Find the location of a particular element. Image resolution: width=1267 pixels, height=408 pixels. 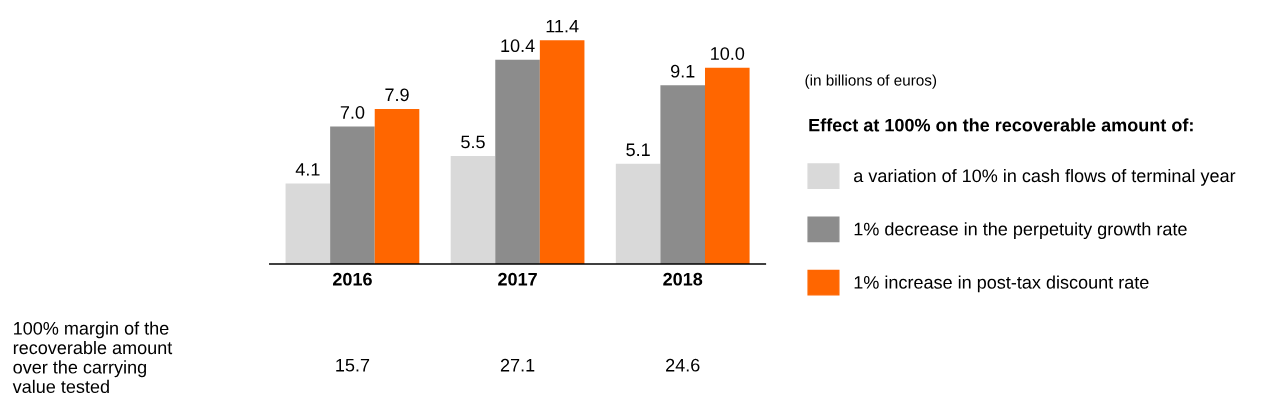

text: 15.7 is located at coordinates (353, 365).